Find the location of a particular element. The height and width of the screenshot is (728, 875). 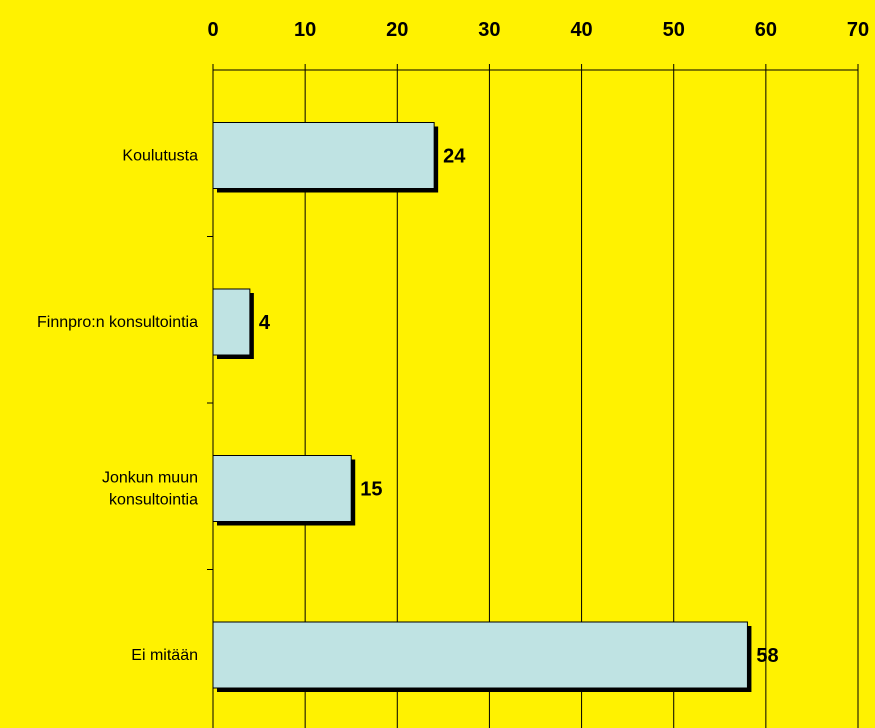

category-label-line: Ei mitään is located at coordinates (164, 655).